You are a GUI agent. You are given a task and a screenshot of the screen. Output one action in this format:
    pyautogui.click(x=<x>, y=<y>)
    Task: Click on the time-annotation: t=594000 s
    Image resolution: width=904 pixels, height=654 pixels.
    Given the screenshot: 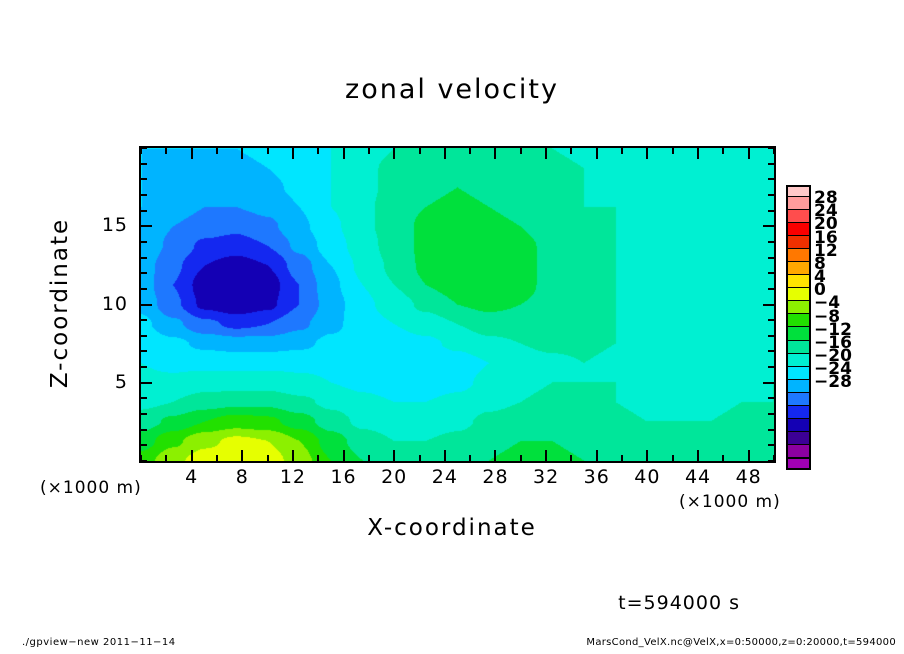 What is the action you would take?
    pyautogui.click(x=679, y=603)
    